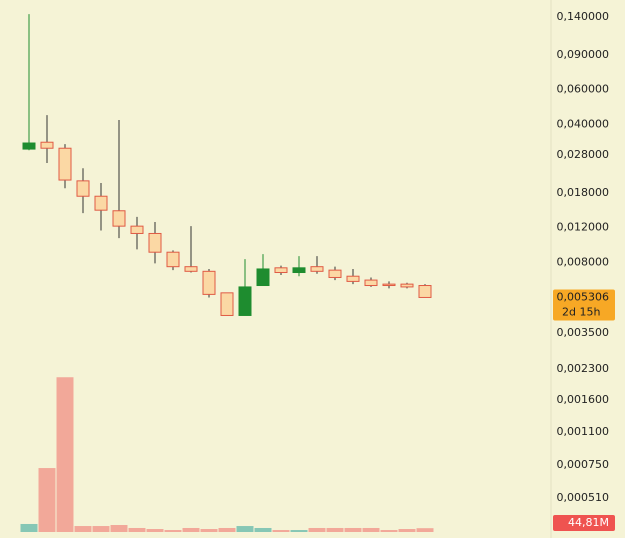 This screenshot has width=625, height=538. Describe the element at coordinates (583, 464) in the screenshot. I see `y-tick-label: 0,000750` at that location.